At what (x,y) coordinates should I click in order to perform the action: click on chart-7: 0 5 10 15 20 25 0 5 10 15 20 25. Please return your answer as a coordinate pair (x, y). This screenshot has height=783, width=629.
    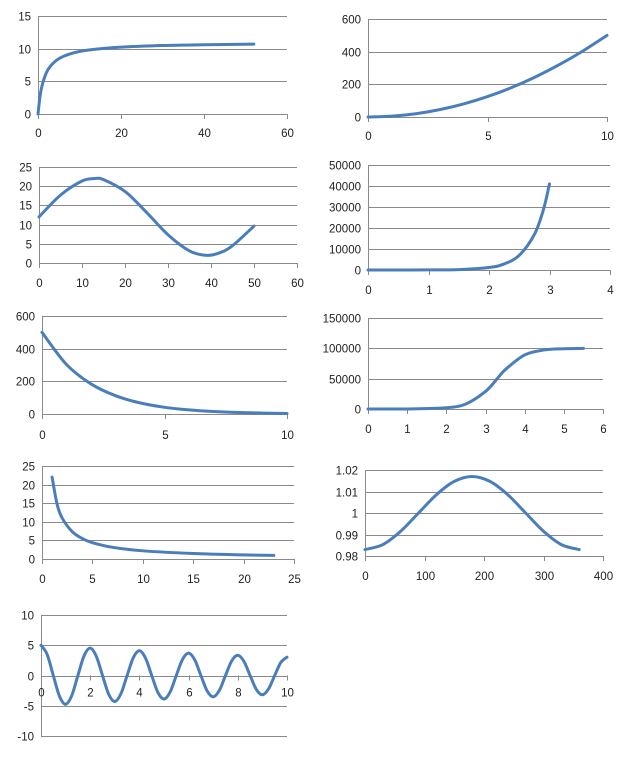
    Looking at the image, I should click on (161, 524).